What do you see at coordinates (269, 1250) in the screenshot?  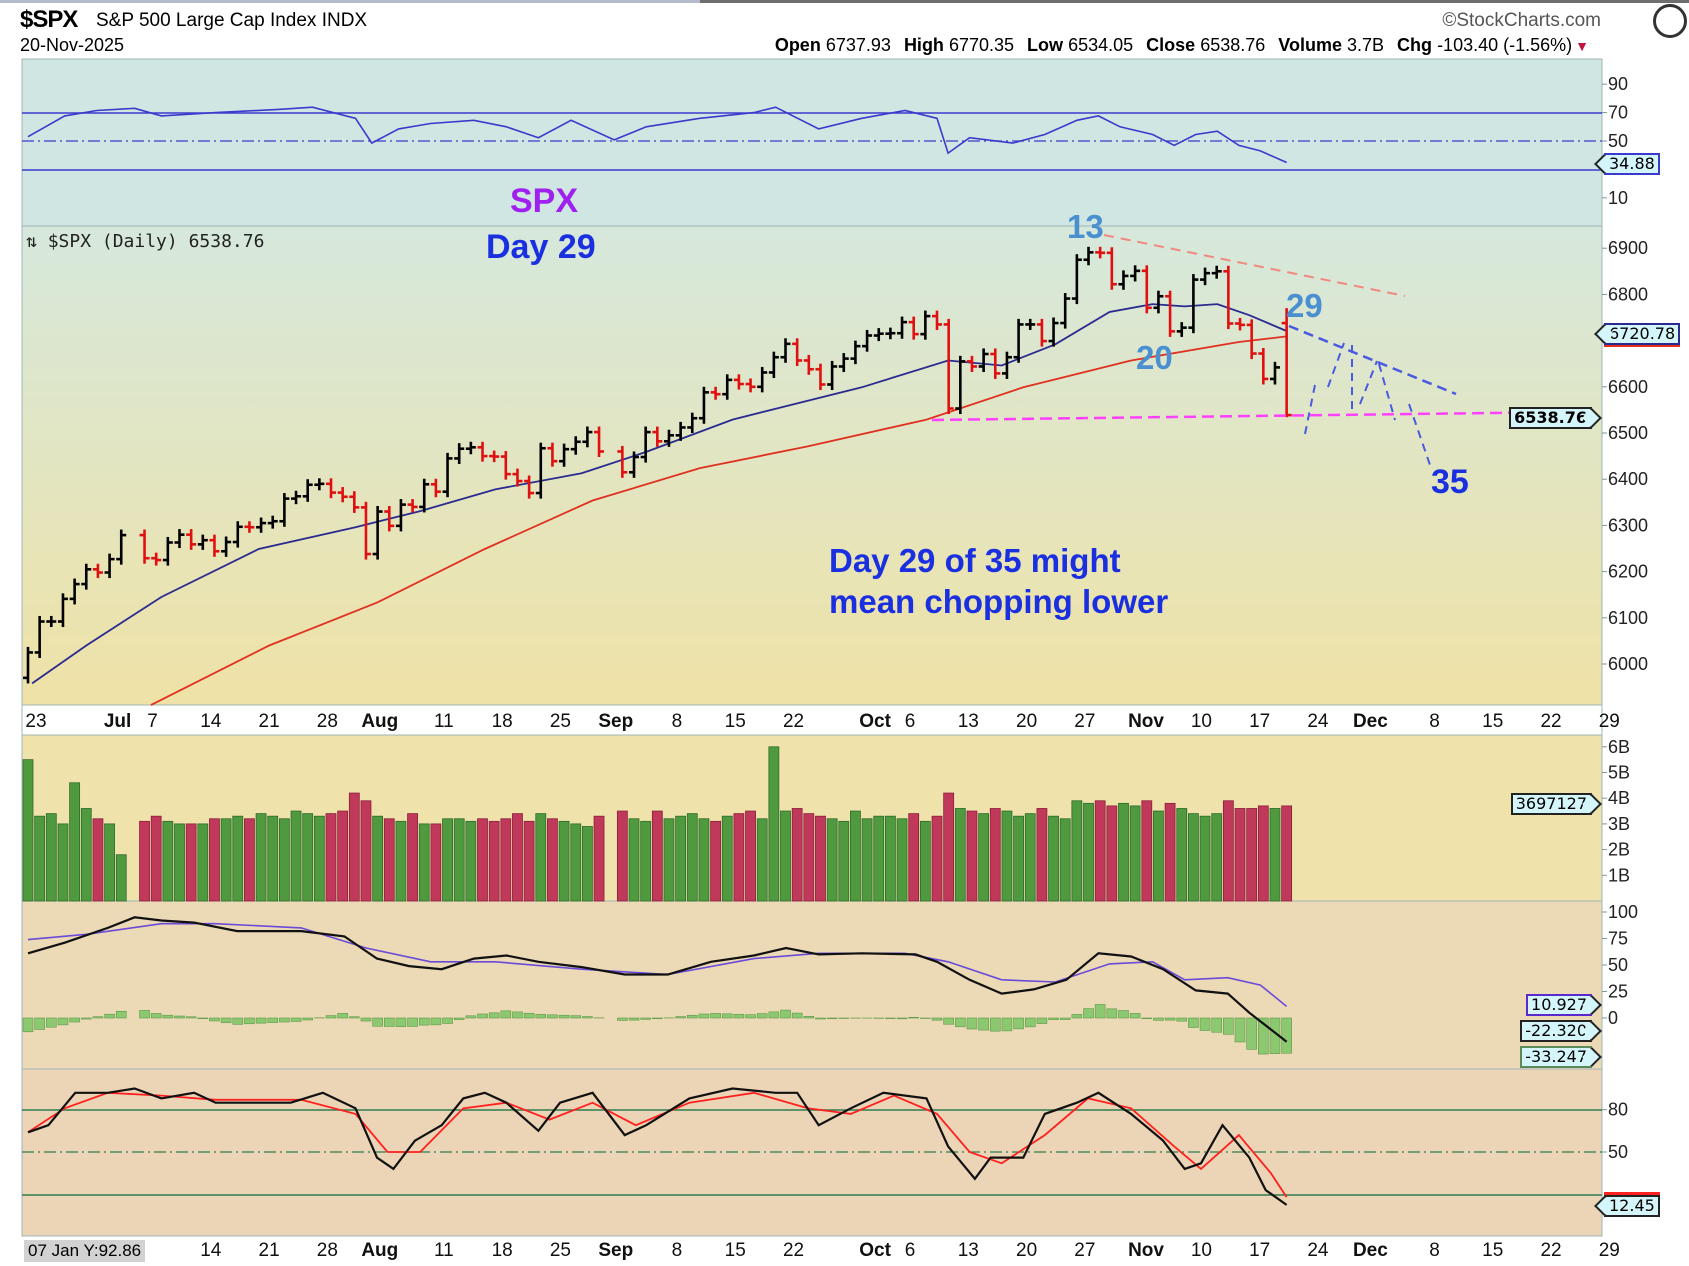 I see `bottom-date-axis-label: 21` at bounding box center [269, 1250].